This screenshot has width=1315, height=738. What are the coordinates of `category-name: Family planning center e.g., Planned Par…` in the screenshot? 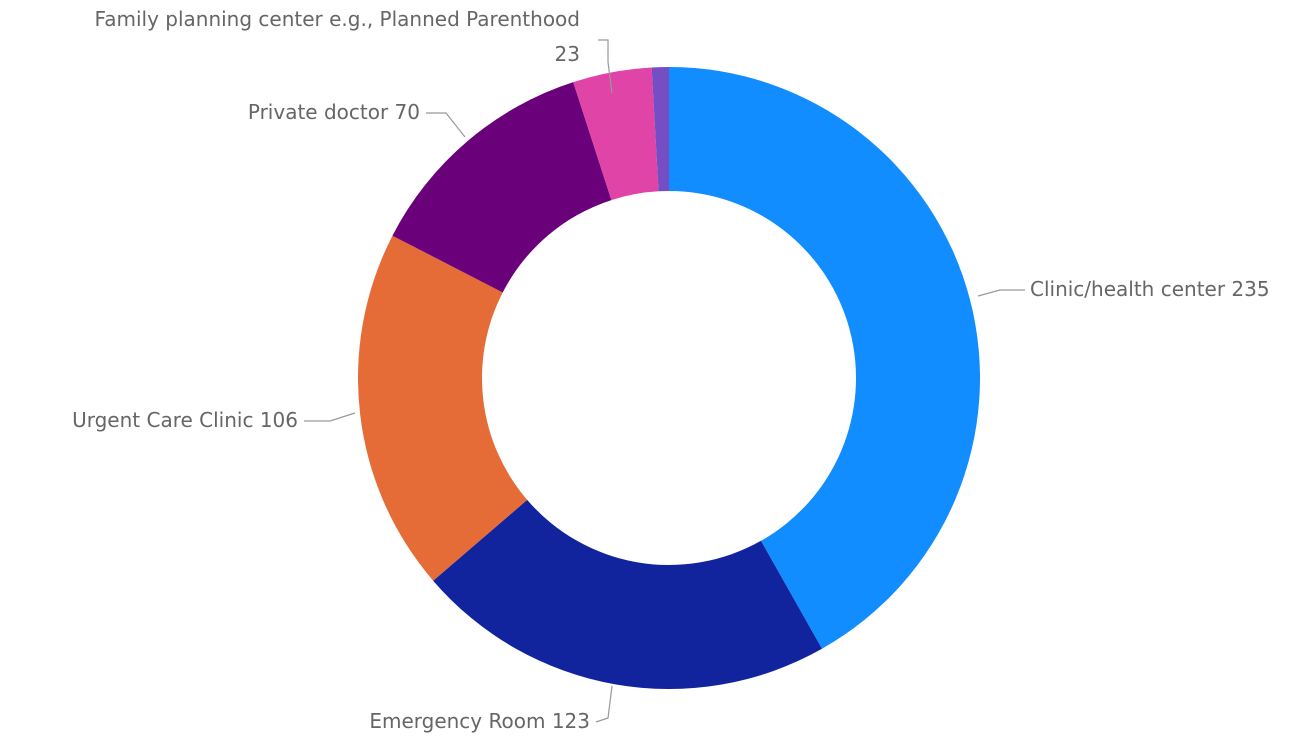 It's located at (337, 19).